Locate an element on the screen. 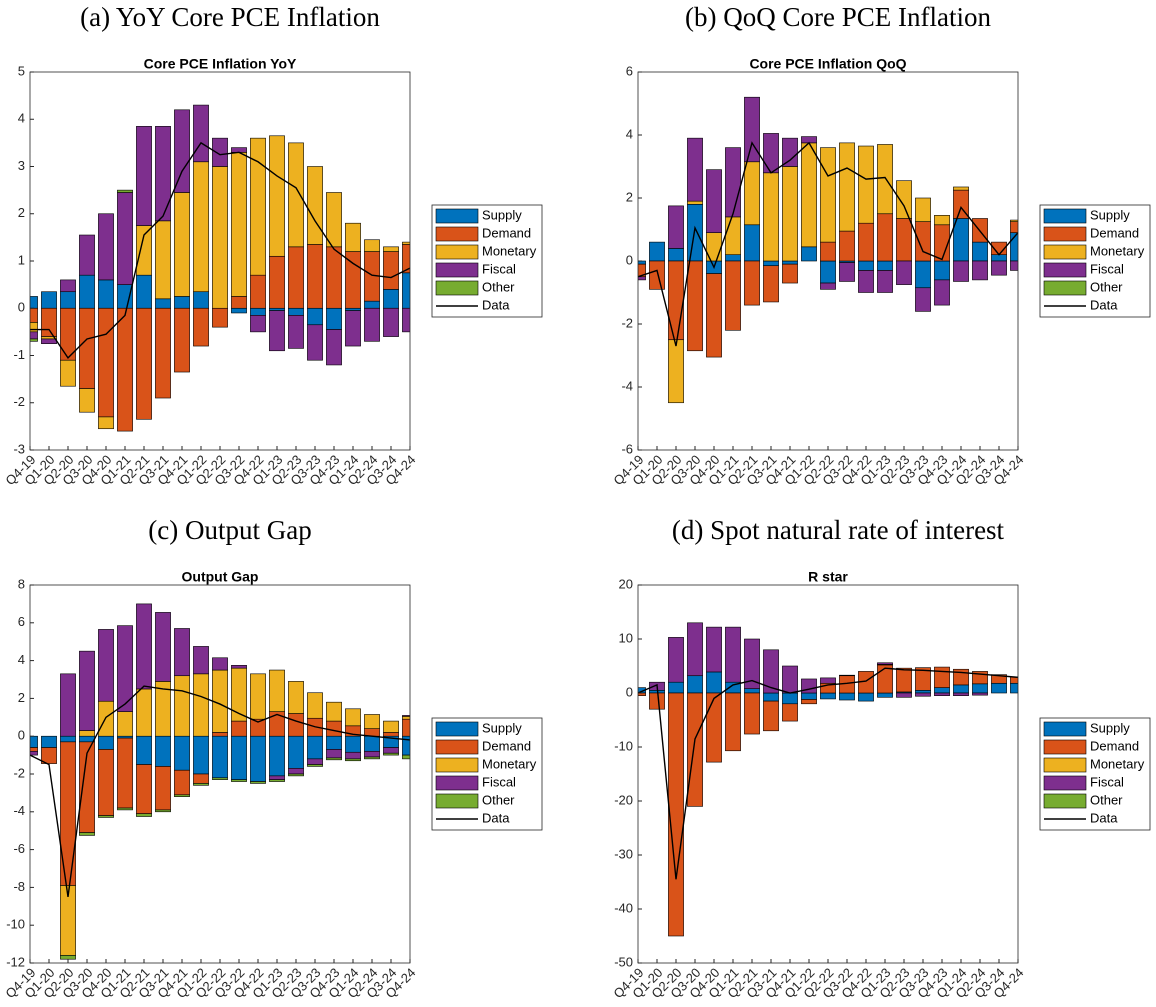 The height and width of the screenshot is (1007, 1156). y-tick-label: -2 is located at coordinates (627, 322).